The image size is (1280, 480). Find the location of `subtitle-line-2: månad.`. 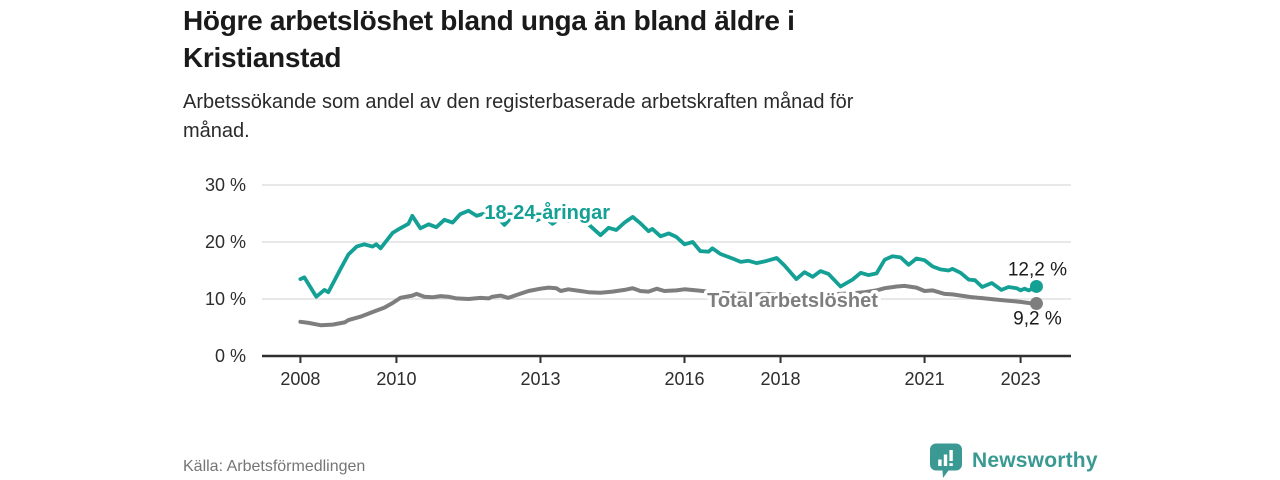

subtitle-line-2: månad. is located at coordinates (216, 131).